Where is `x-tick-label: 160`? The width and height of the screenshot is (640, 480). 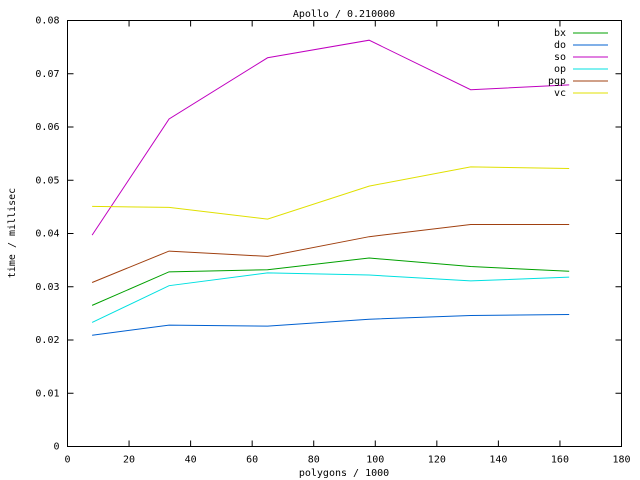
x-tick-label: 160 is located at coordinates (560, 460).